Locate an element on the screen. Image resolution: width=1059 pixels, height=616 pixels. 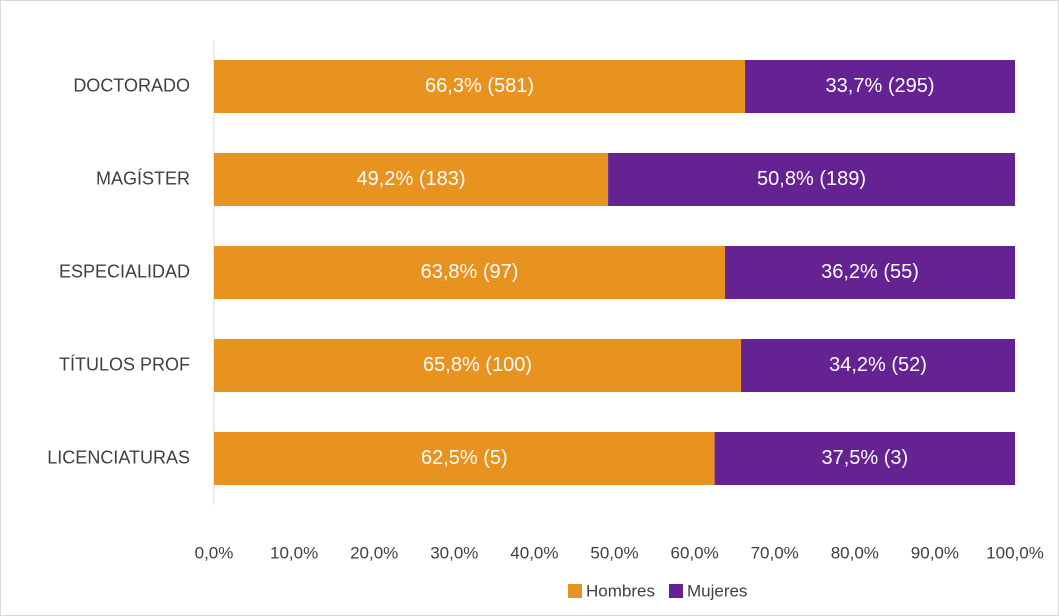
value-label: 49,2% (183) is located at coordinates (411, 179).